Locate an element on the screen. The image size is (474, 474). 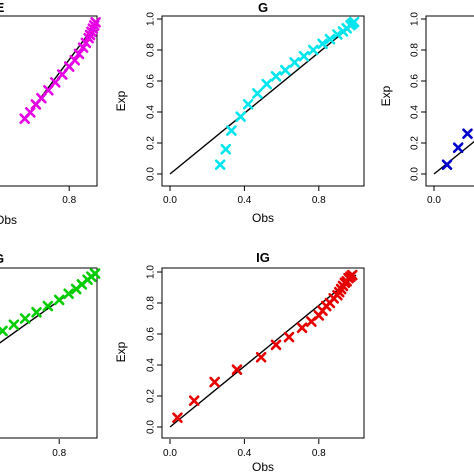
panel-e: E 0.8 Obs is located at coordinates (50, 113).